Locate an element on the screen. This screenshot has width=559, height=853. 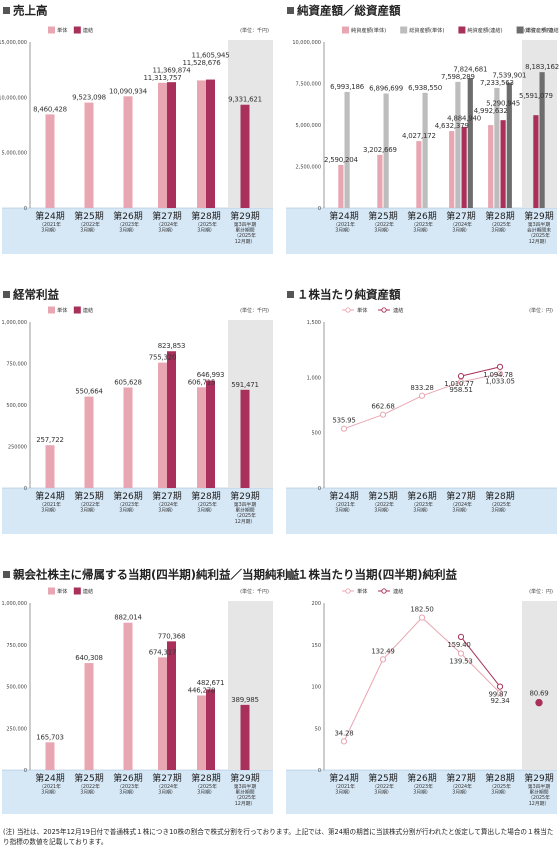
x-category-sublabel: 会計期間末 is located at coordinates (539, 230).